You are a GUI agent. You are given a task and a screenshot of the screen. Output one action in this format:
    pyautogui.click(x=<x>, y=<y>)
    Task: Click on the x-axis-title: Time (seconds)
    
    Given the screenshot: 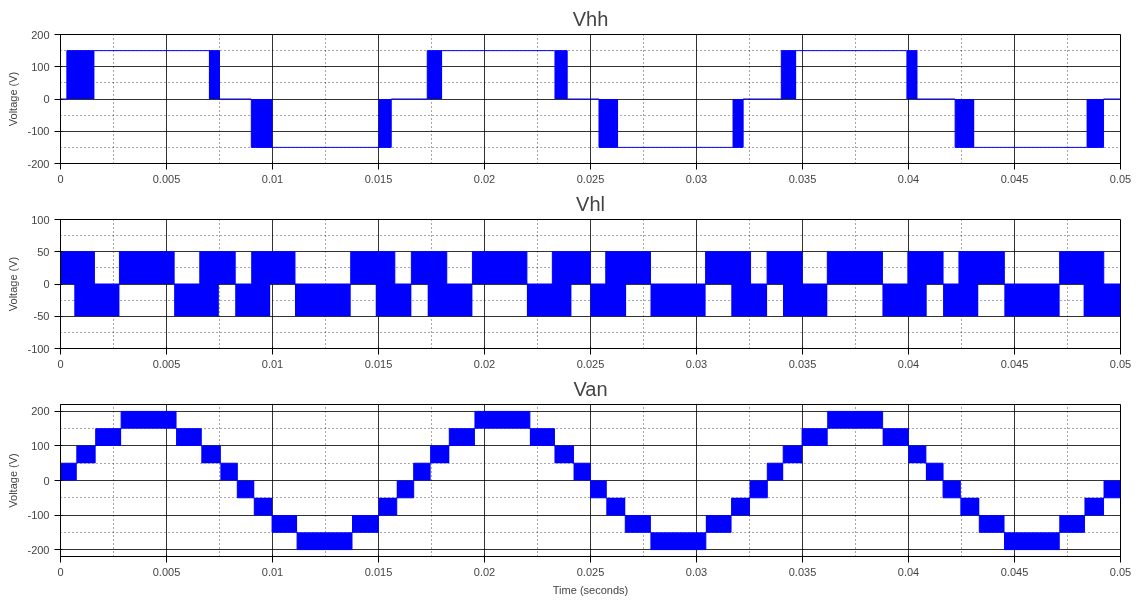 What is the action you would take?
    pyautogui.click(x=590, y=589)
    